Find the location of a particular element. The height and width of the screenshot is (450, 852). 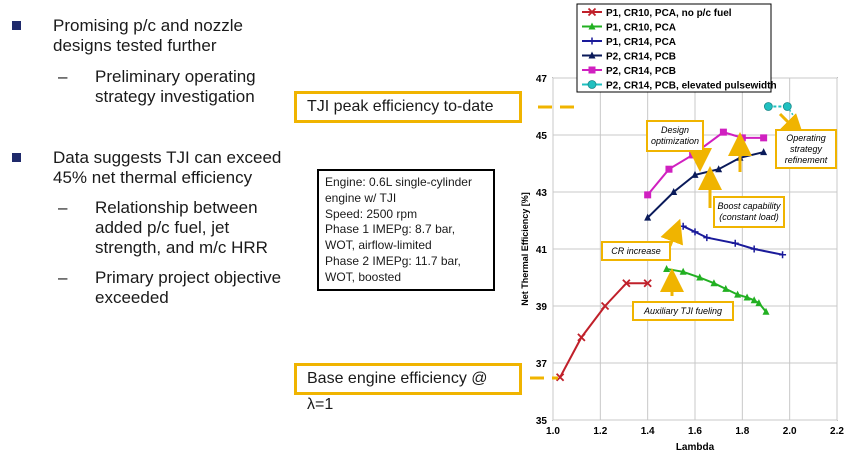

bullet-2-line: 45% net thermal efficiency is located at coordinates (153, 177).